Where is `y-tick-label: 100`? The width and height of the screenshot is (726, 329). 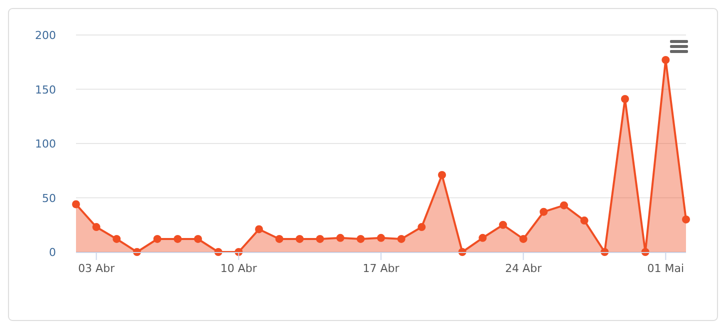
y-tick-label: 100 is located at coordinates (45, 144).